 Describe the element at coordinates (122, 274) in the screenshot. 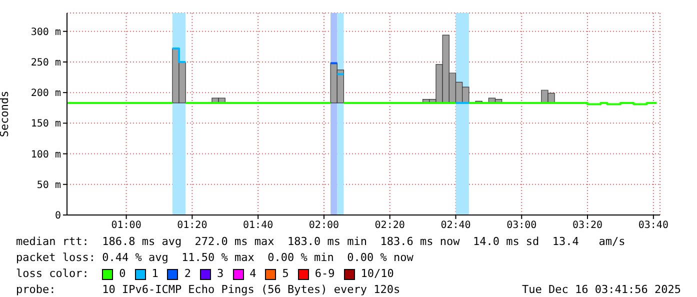

I see `legend-label: 0` at that location.